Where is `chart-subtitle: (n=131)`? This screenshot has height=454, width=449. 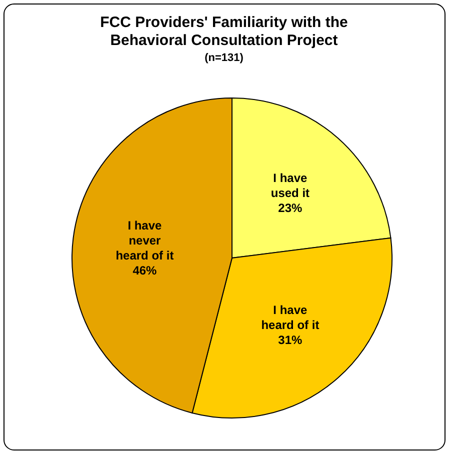
chart-subtitle: (n=131) is located at coordinates (224, 58).